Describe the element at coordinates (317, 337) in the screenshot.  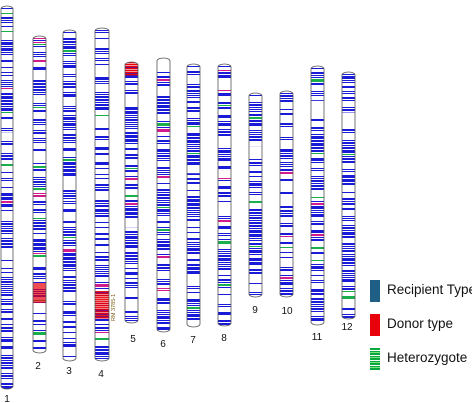
I see `chromosome-label: 11` at that location.